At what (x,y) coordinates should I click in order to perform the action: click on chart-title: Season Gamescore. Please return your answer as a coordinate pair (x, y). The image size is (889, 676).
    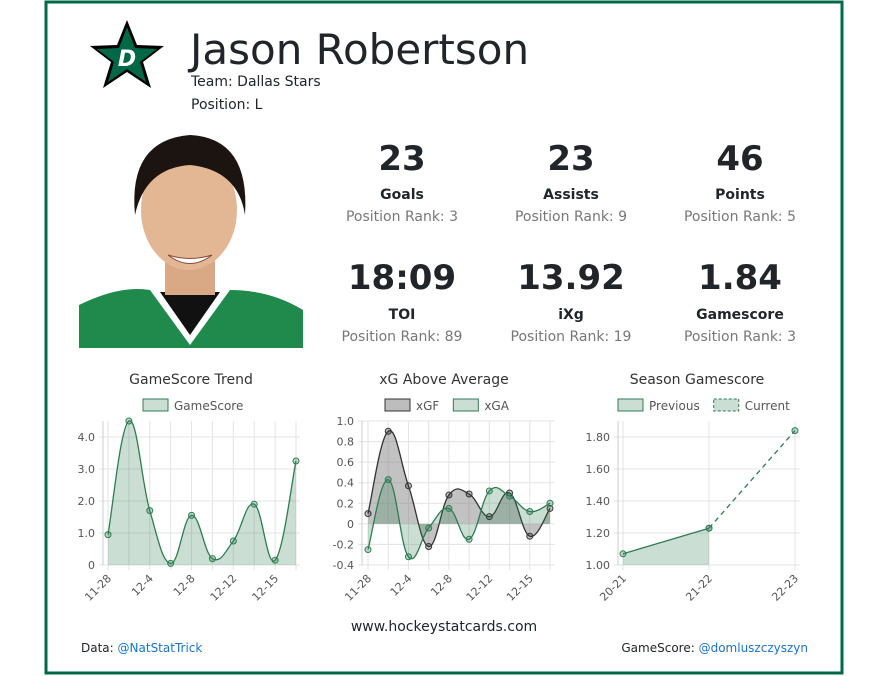
    Looking at the image, I should click on (697, 380).